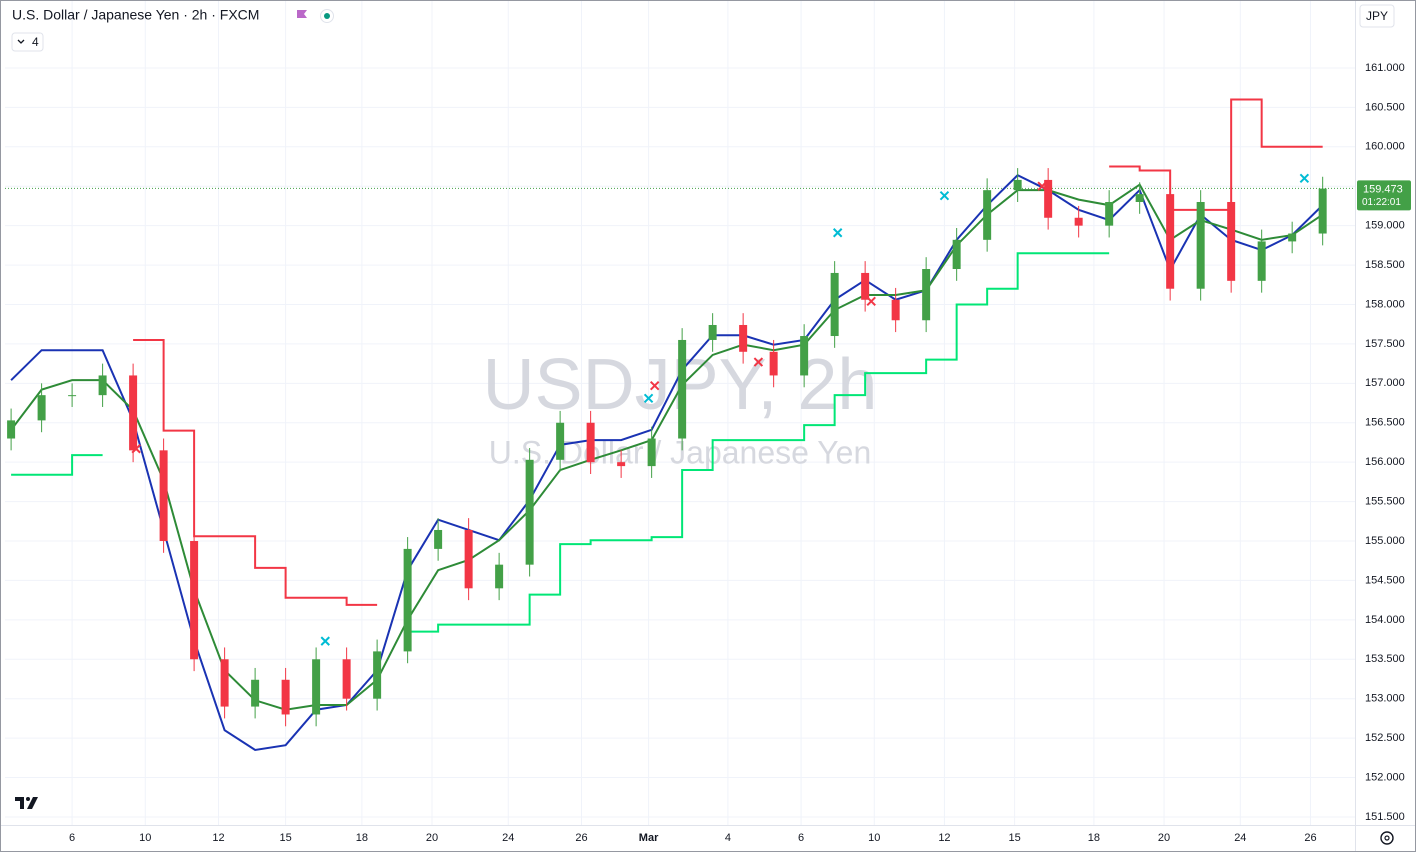 This screenshot has height=852, width=1416. I want to click on status-ring, so click(327, 16).